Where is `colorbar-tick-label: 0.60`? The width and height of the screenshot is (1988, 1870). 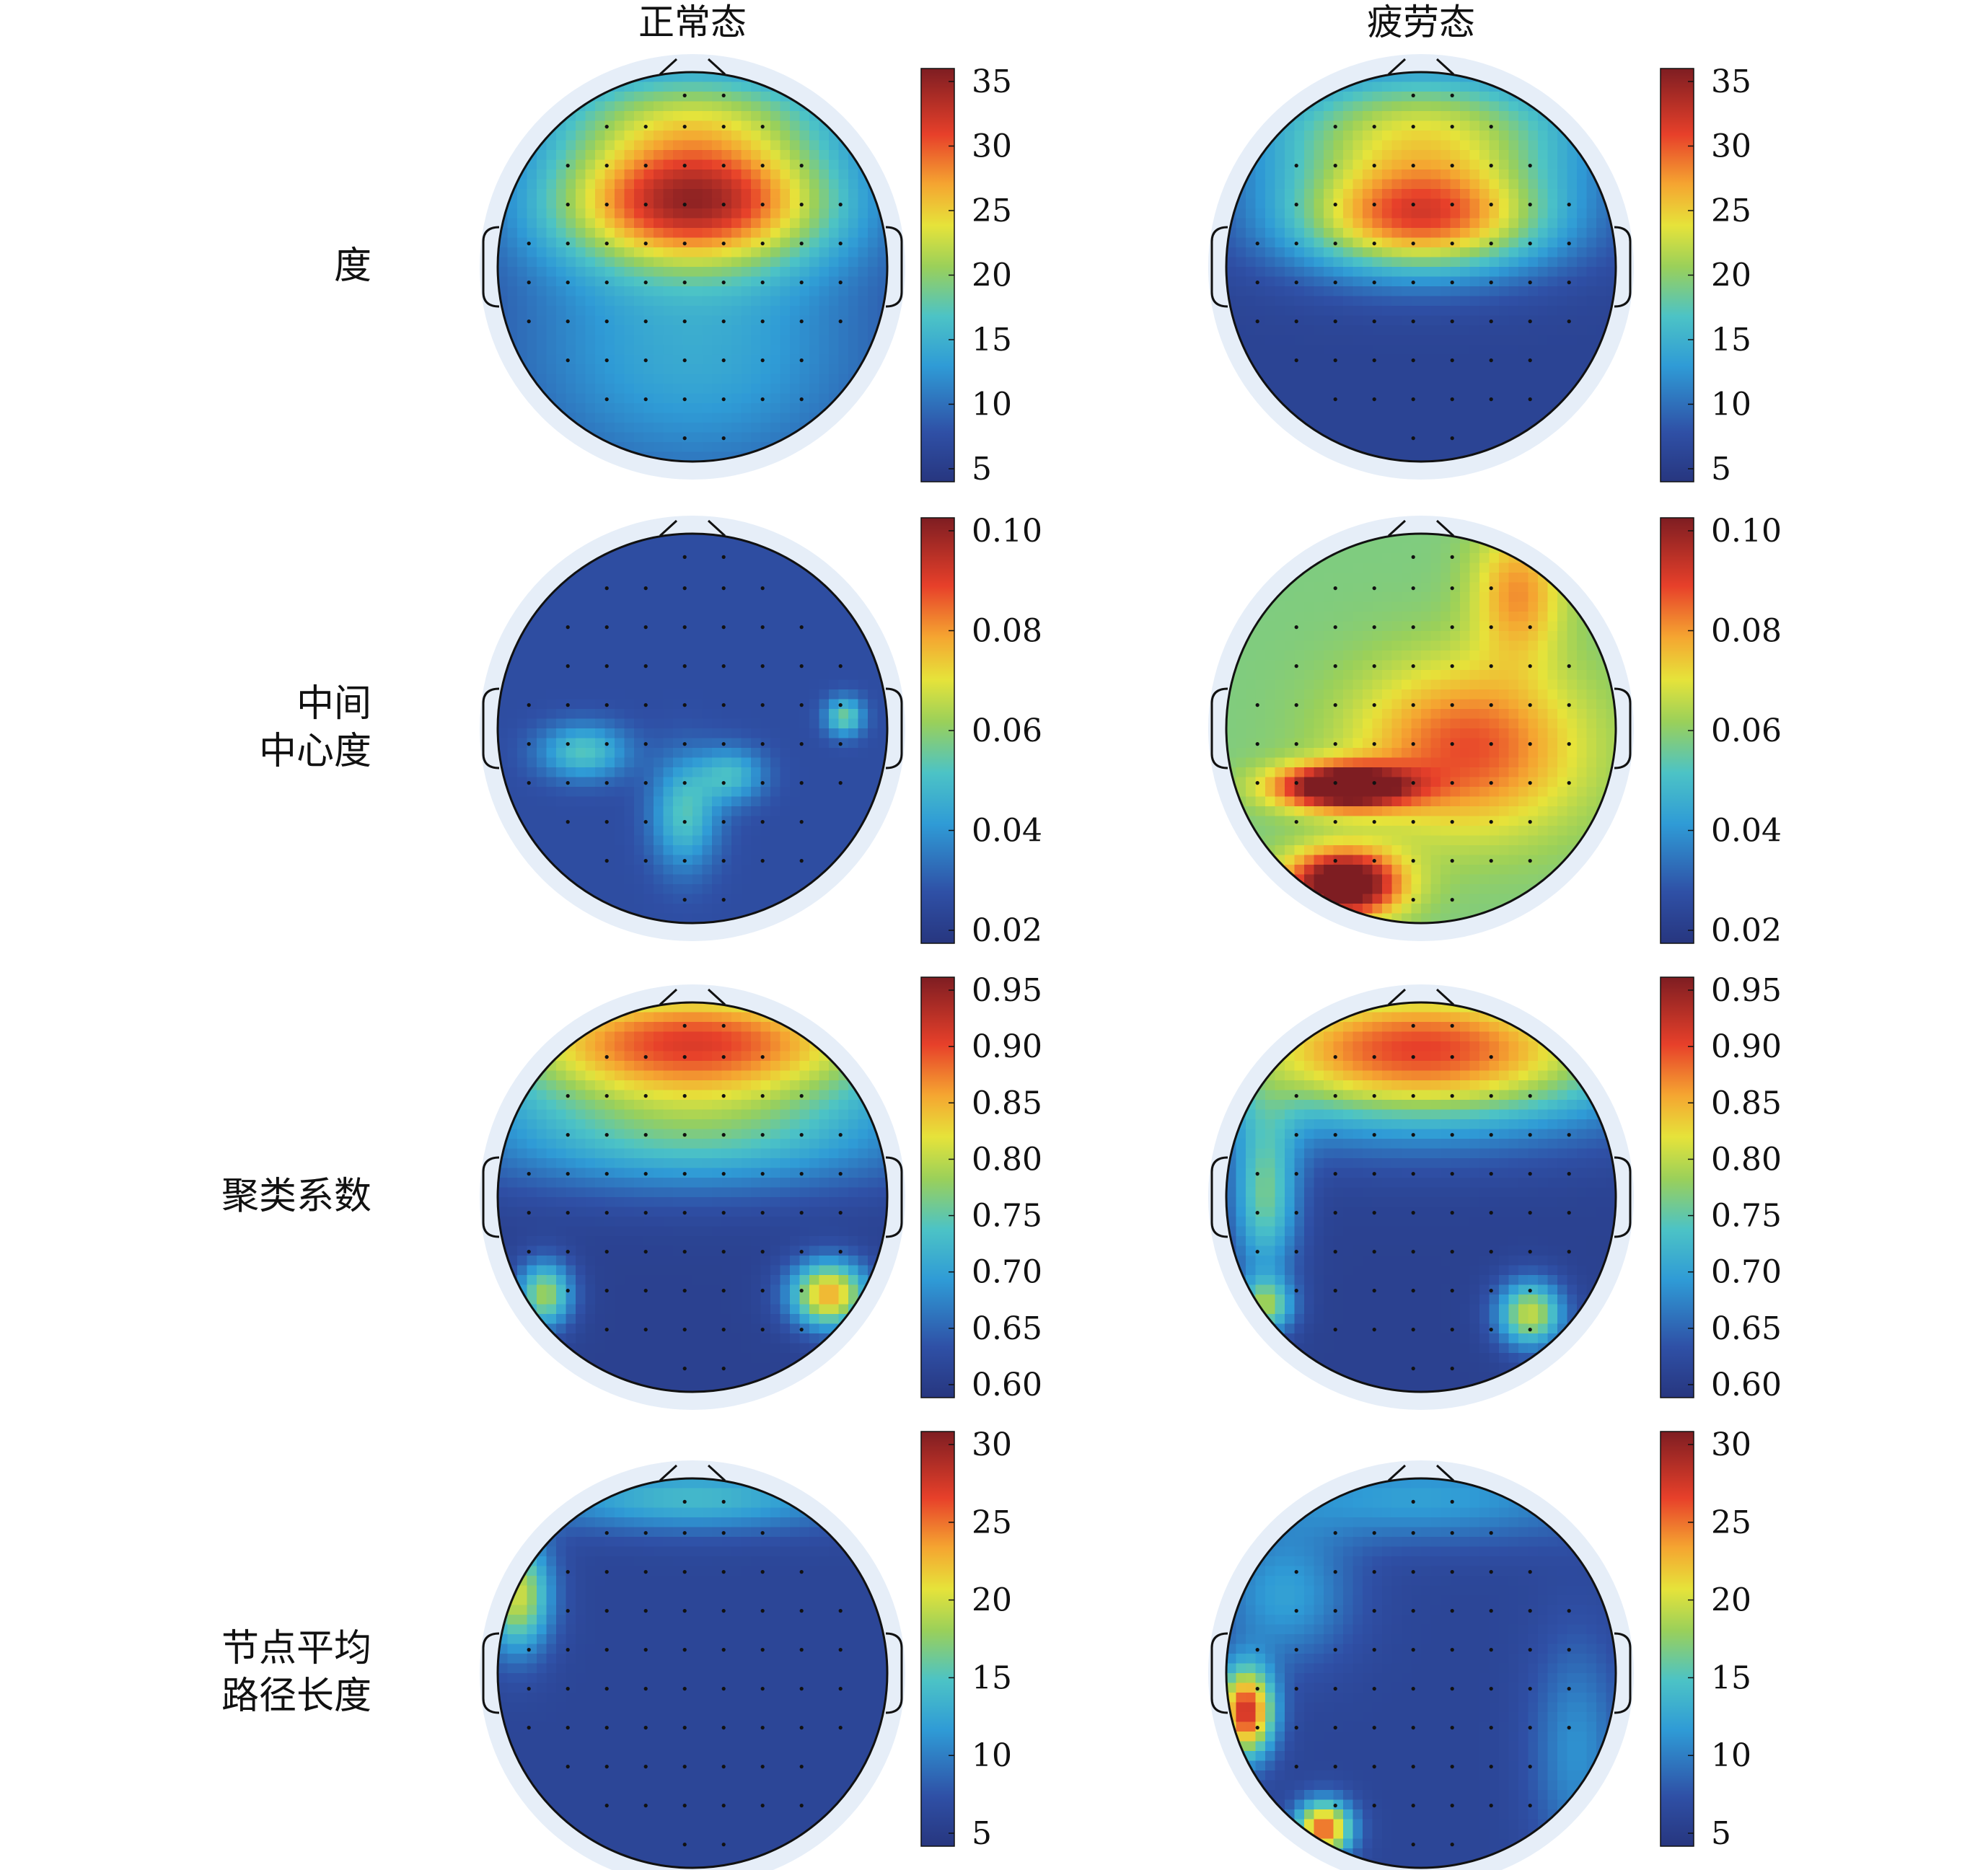
colorbar-tick-label: 0.60 is located at coordinates (1746, 1385).